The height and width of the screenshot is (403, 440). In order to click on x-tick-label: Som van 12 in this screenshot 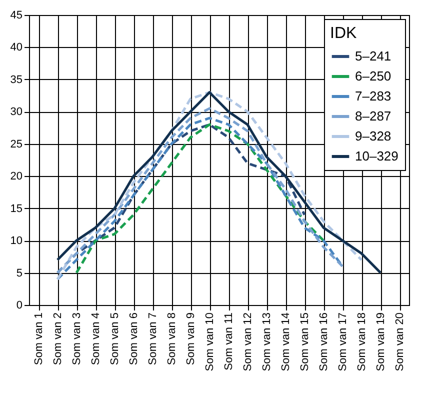, I will do `click(248, 342)`.